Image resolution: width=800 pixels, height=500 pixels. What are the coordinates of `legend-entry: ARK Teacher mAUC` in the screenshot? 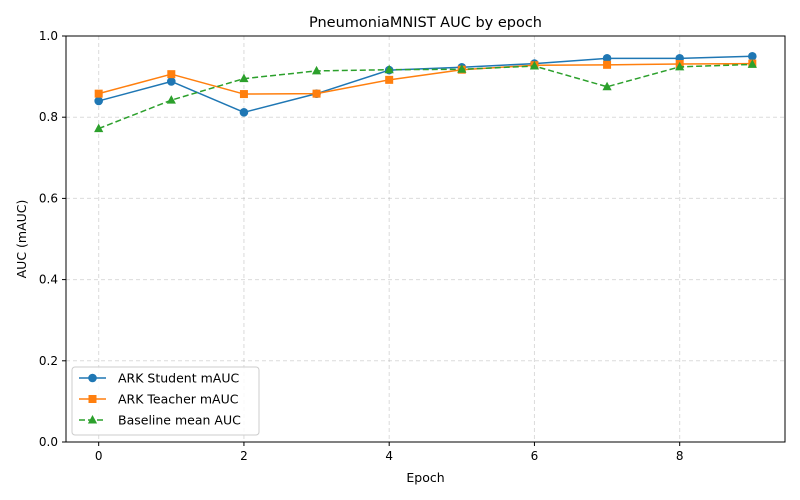 It's located at (159, 399).